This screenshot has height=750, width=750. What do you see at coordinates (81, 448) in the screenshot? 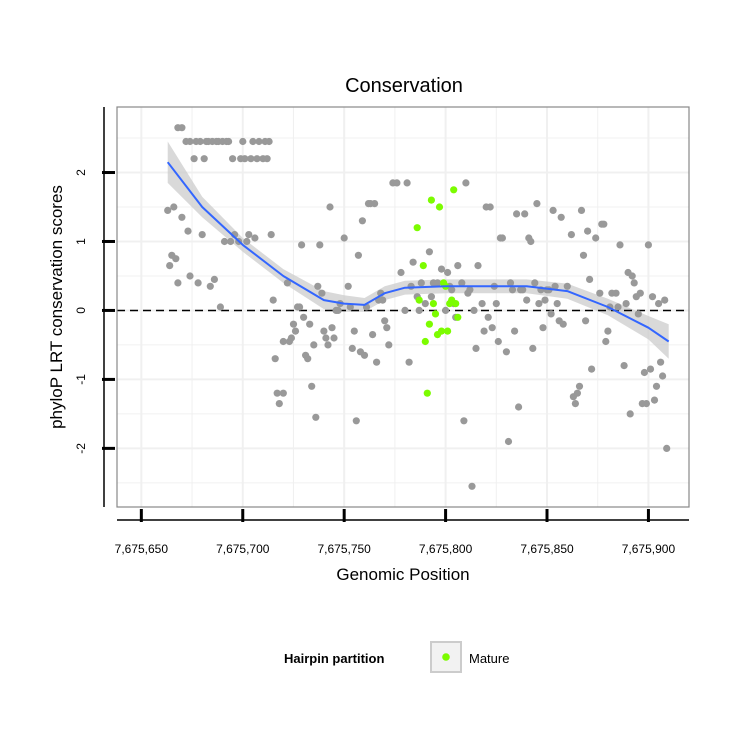
I see `y-tick-label: -2` at bounding box center [81, 448].